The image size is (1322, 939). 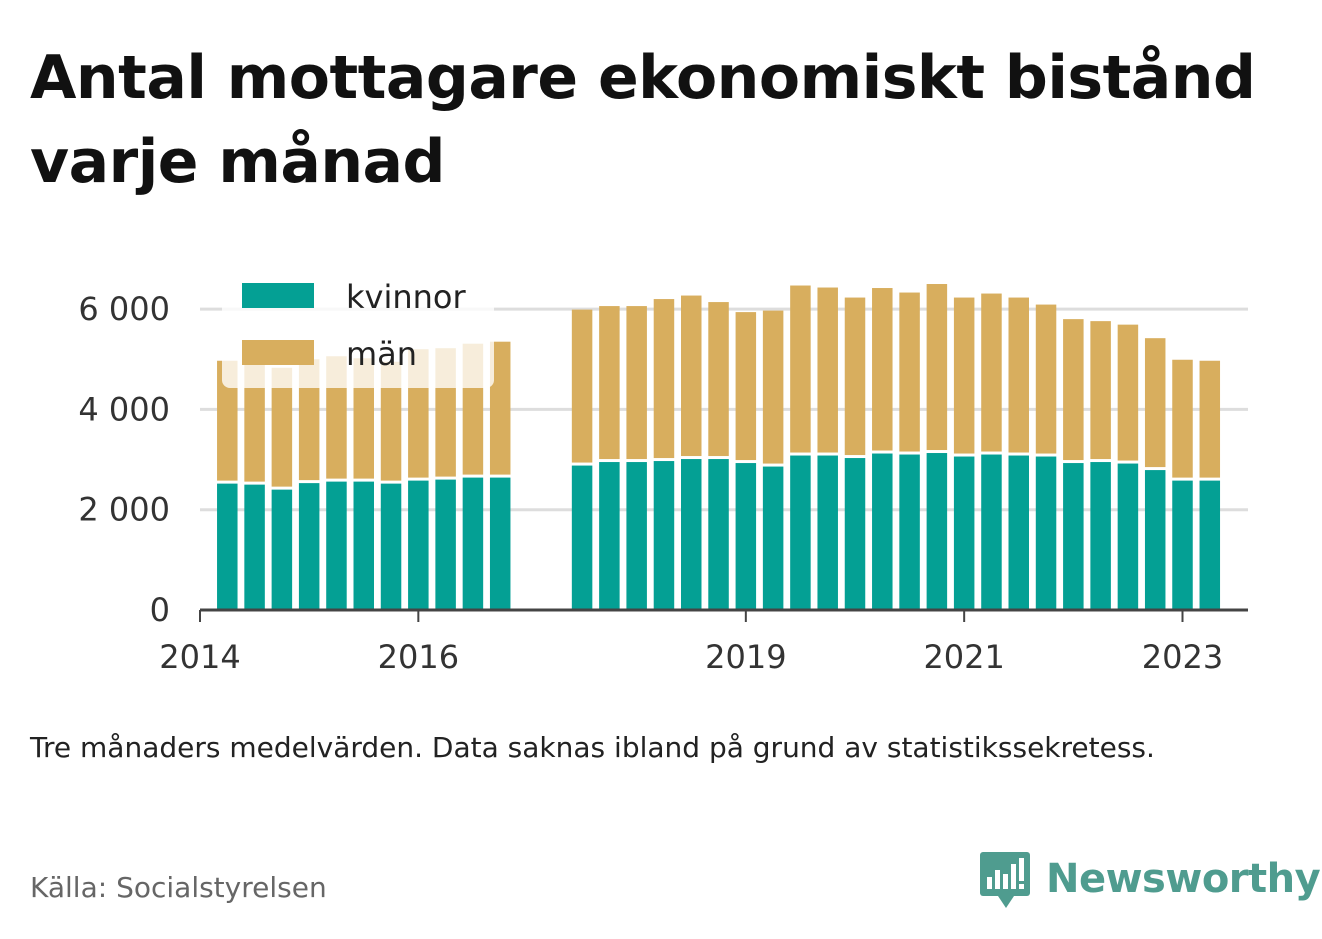 I want to click on y-tick-label: 0, so click(x=160, y=610).